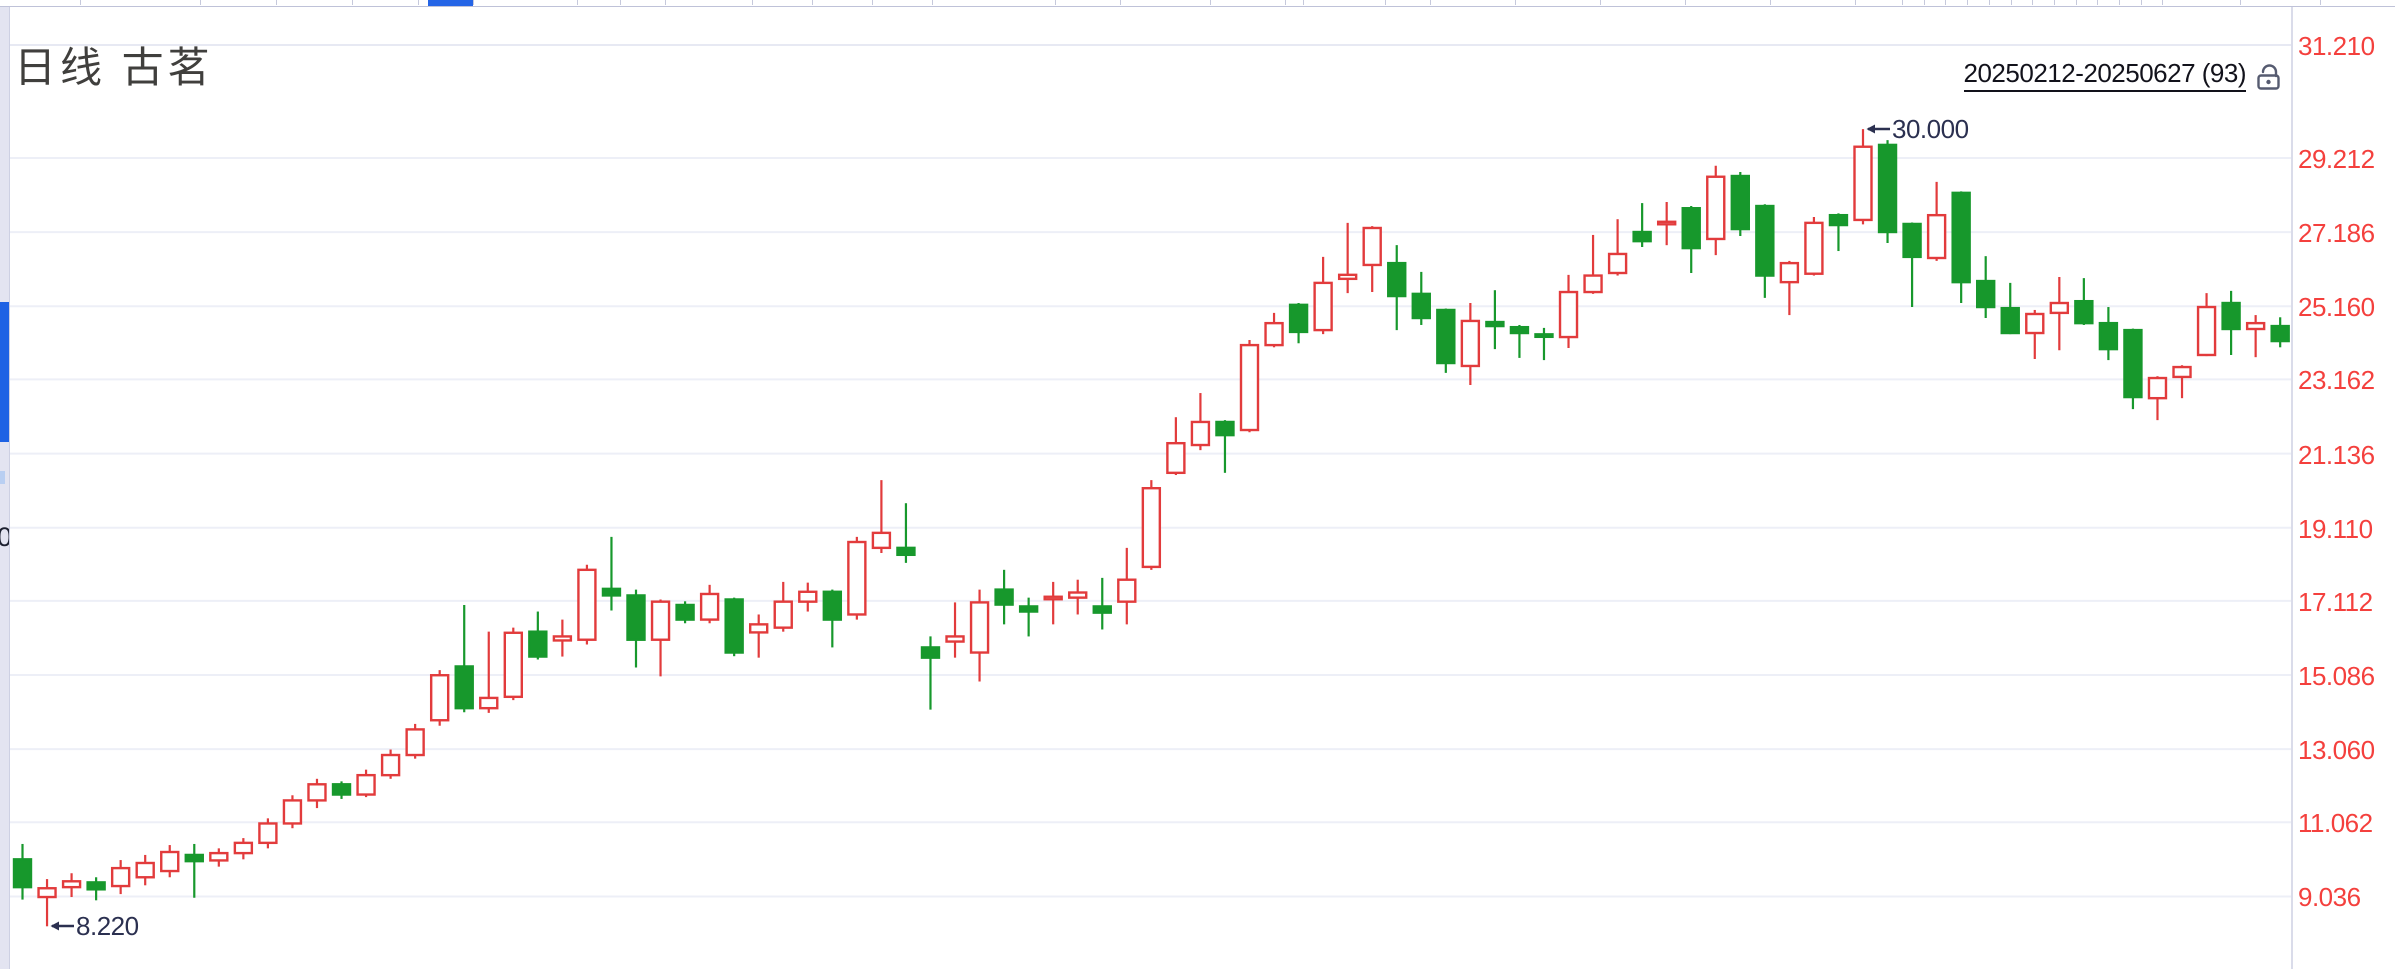 Image resolution: width=2395 pixels, height=969 pixels. What do you see at coordinates (2268, 75) in the screenshot?
I see `open-lock-icon` at bounding box center [2268, 75].